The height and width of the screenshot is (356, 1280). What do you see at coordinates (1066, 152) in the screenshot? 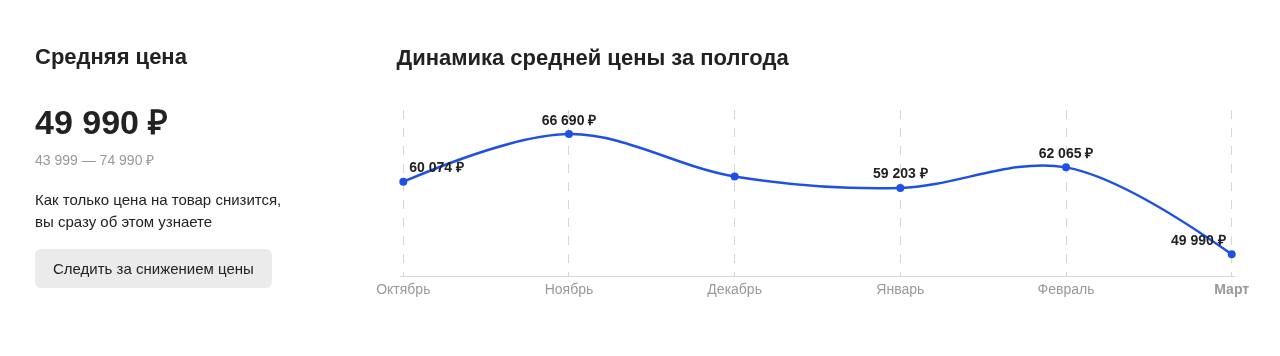
I see `data-label: 62 065 ₽` at bounding box center [1066, 152].